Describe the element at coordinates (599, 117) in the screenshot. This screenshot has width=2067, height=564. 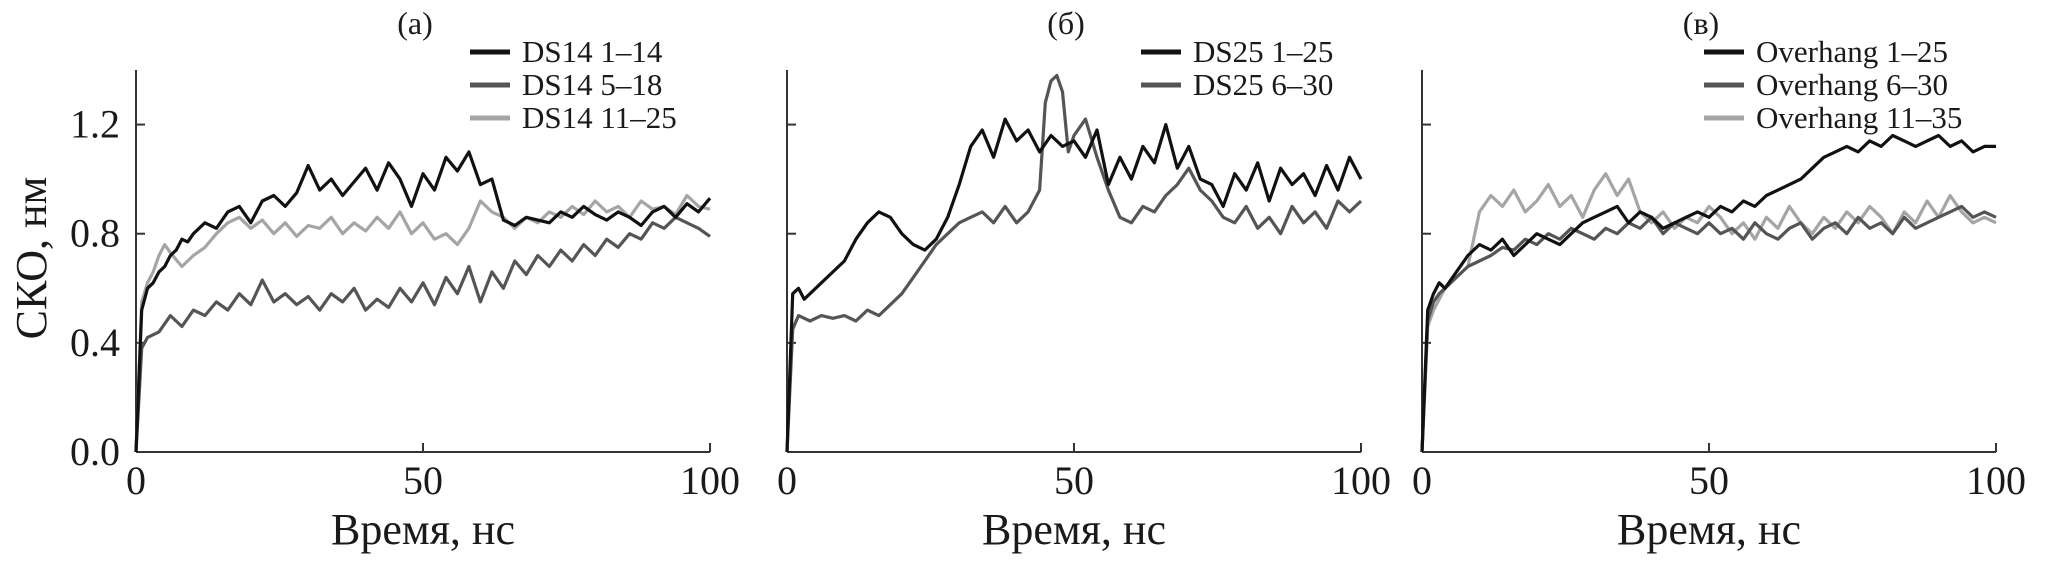
I see `legend-label: DS14 11–25` at that location.